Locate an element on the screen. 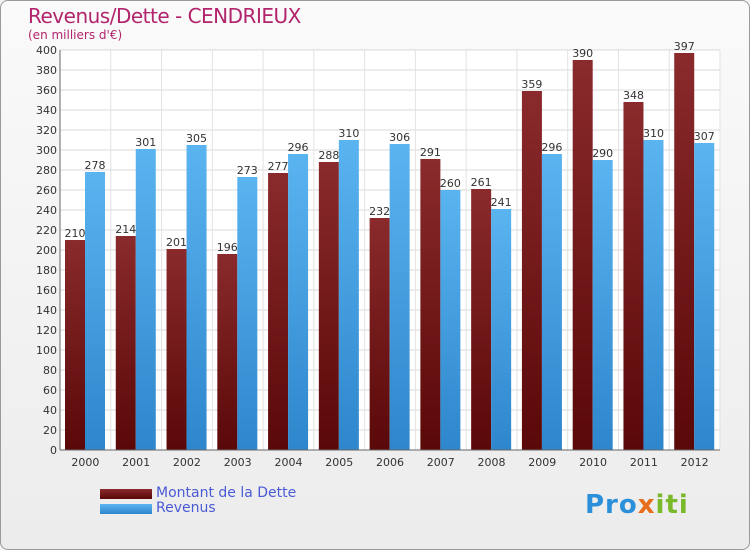 The height and width of the screenshot is (550, 750). debt-data-label: 232 is located at coordinates (379, 211).